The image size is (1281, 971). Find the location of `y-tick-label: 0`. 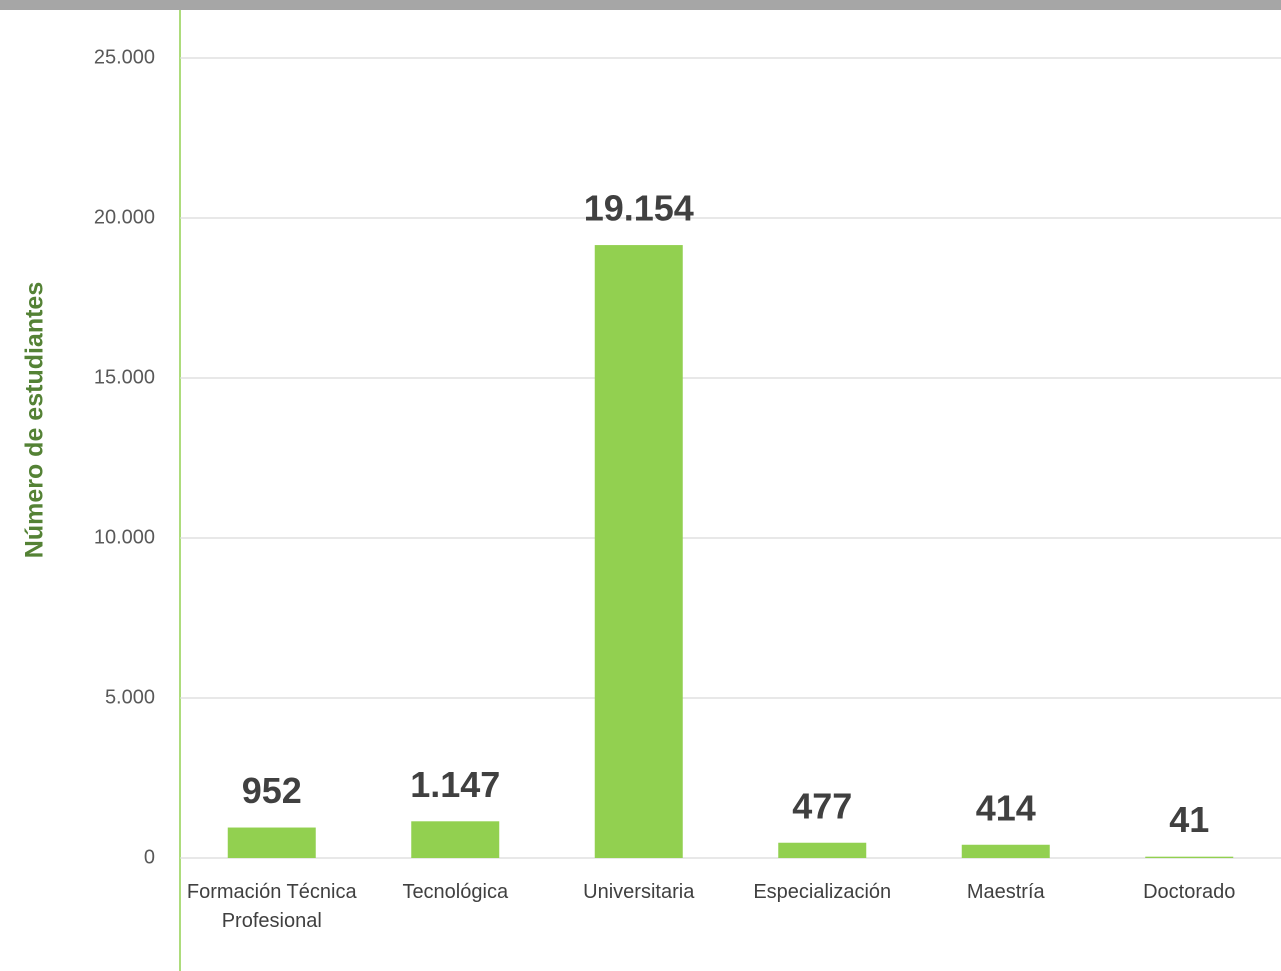

y-tick-label: 0 is located at coordinates (149, 857).